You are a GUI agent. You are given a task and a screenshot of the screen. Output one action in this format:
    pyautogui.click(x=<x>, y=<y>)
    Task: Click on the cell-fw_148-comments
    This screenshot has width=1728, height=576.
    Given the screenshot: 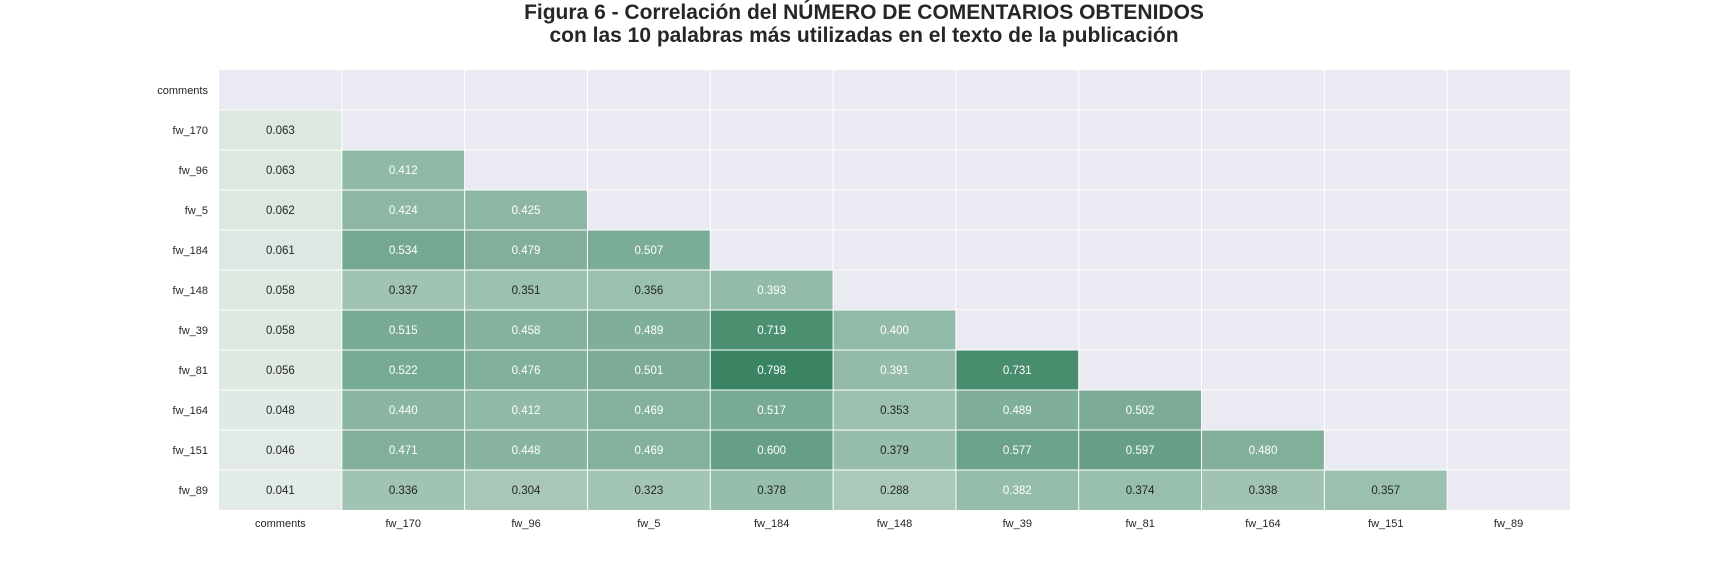 What is the action you would take?
    pyautogui.click(x=280, y=290)
    